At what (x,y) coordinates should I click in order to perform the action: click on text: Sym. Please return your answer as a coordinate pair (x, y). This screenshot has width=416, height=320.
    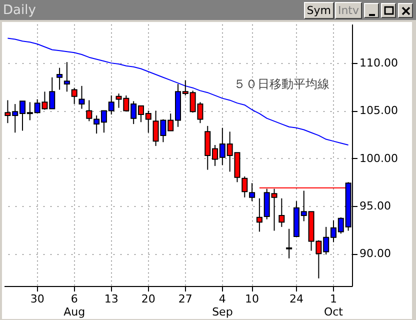
    Looking at the image, I should click on (319, 10).